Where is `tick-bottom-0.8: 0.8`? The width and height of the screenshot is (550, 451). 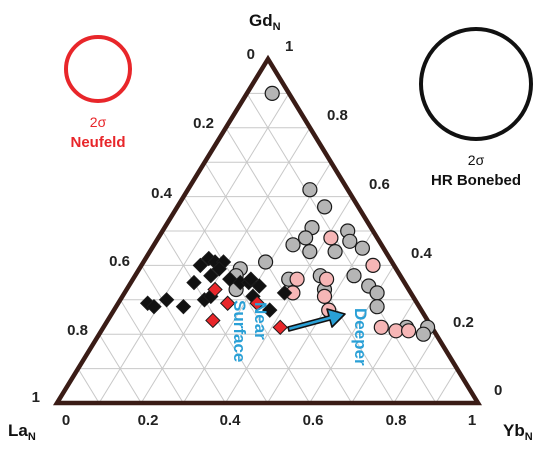 tick-bottom-0.8: 0.8 is located at coordinates (396, 420).